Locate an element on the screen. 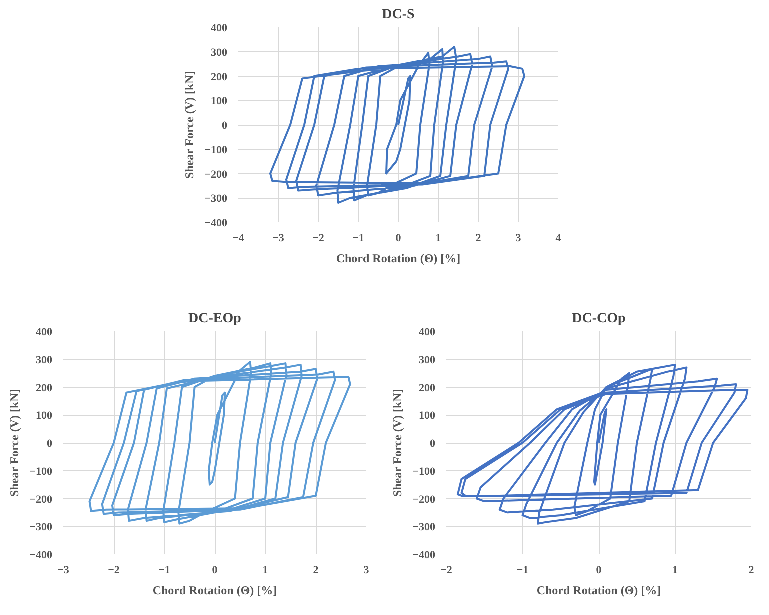  chart-title: DC-S is located at coordinates (399, 15).